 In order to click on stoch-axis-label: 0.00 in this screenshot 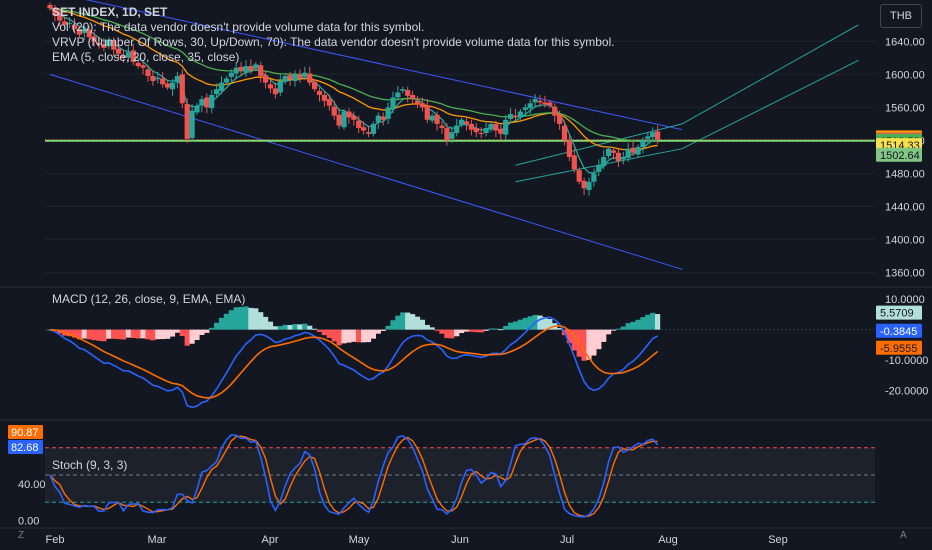, I will do `click(28, 521)`.